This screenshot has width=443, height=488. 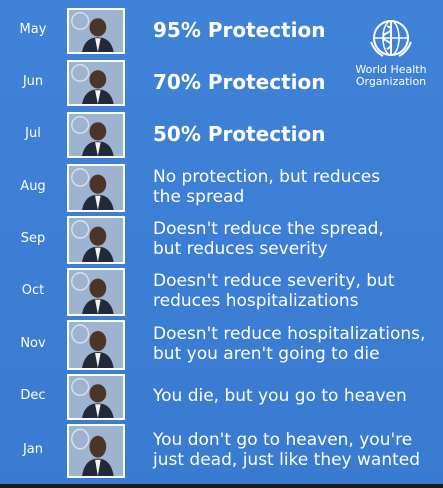 What do you see at coordinates (33, 238) in the screenshot?
I see `month-label: Sep` at bounding box center [33, 238].